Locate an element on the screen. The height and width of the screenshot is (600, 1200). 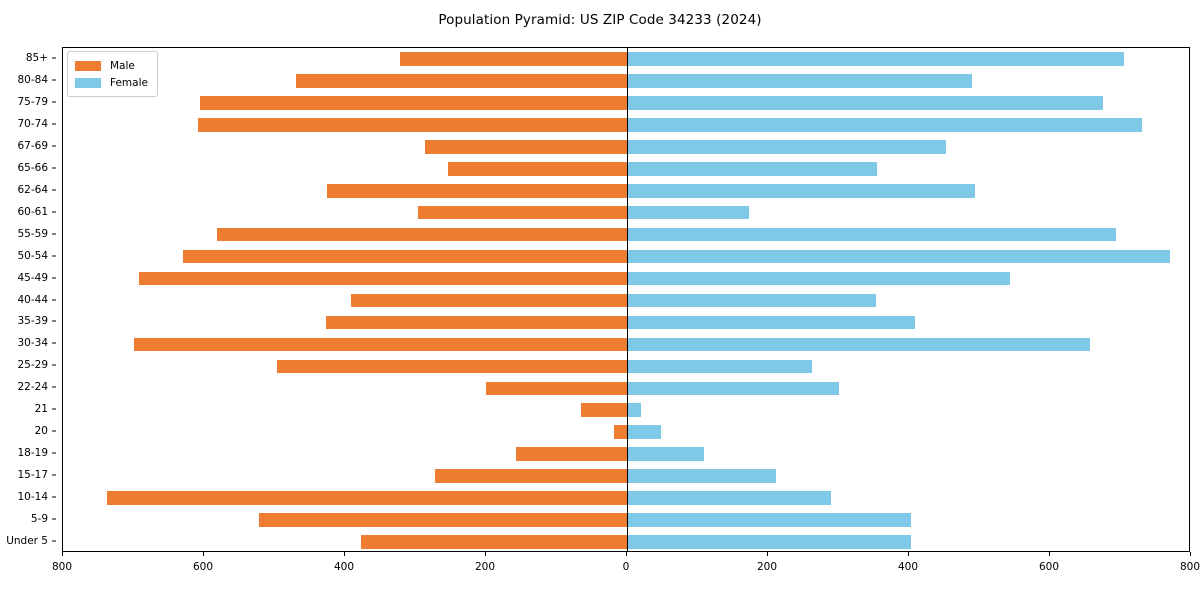
y-tick-label: 85+ is located at coordinates (36, 57).